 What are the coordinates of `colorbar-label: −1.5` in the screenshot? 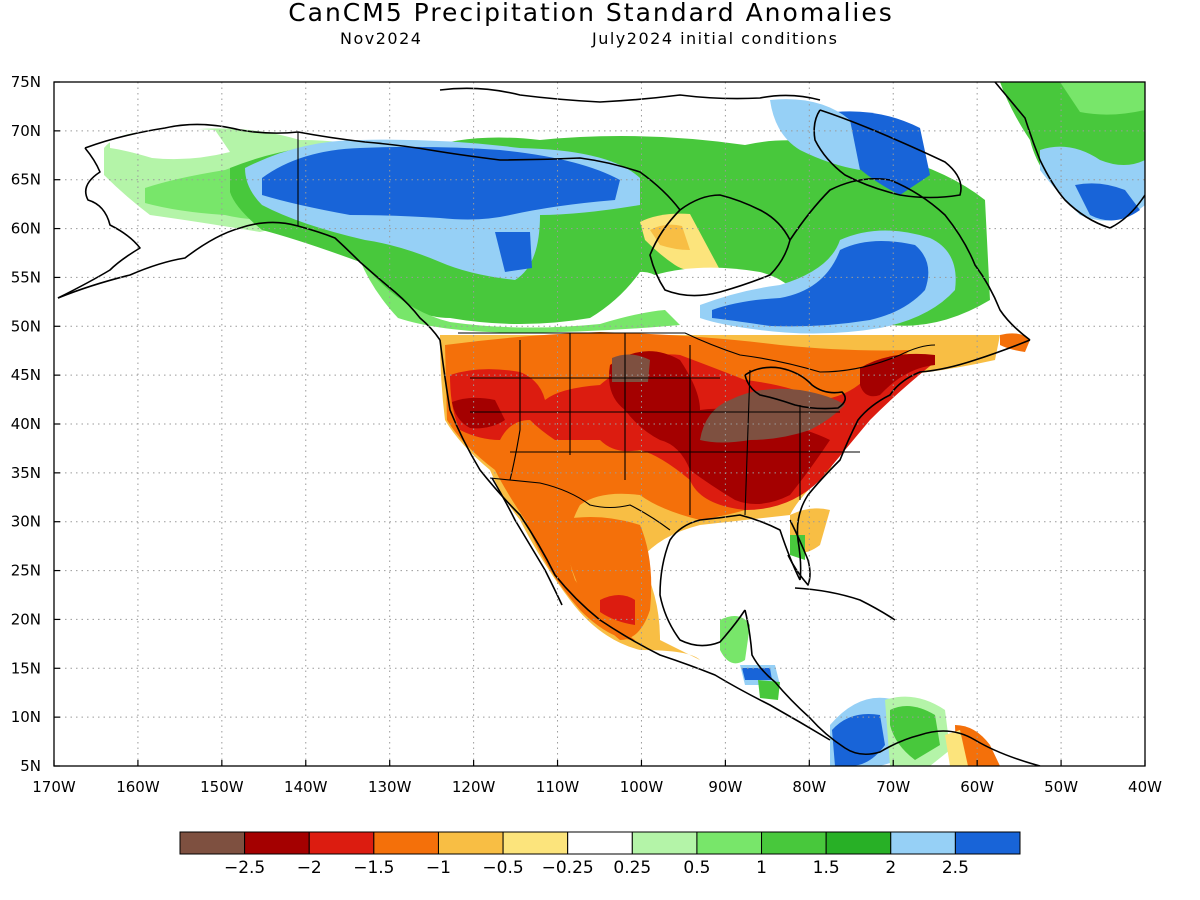 It's located at (373, 868).